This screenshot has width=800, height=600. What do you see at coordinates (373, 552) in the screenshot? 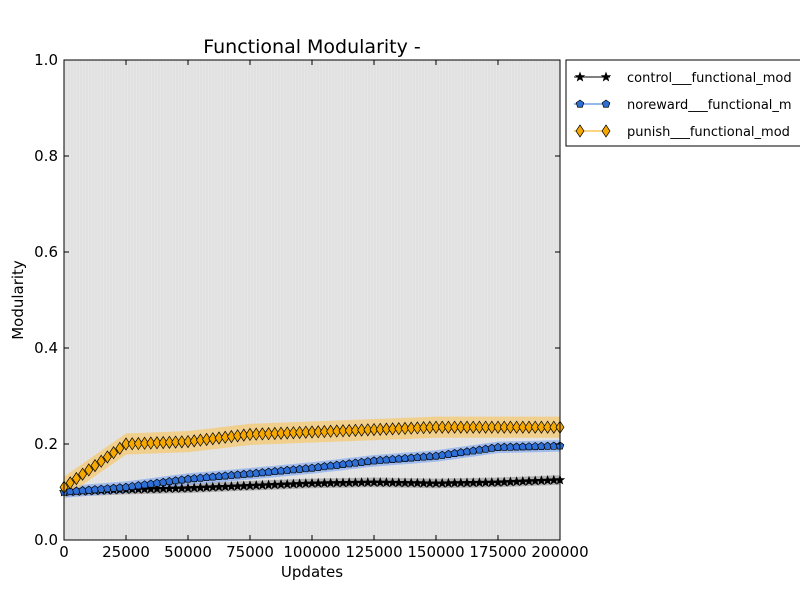
I see `x-tick-label: 125000` at bounding box center [373, 552].